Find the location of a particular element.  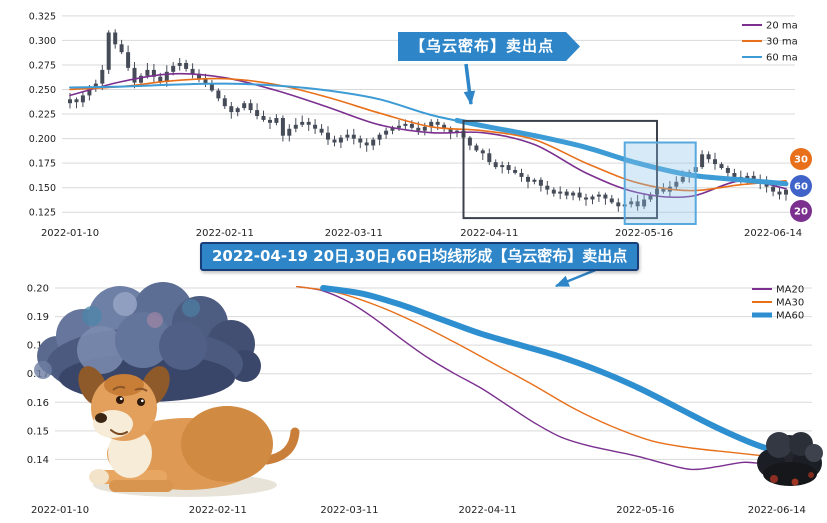

caption-arrow is located at coordinates (576, 277).